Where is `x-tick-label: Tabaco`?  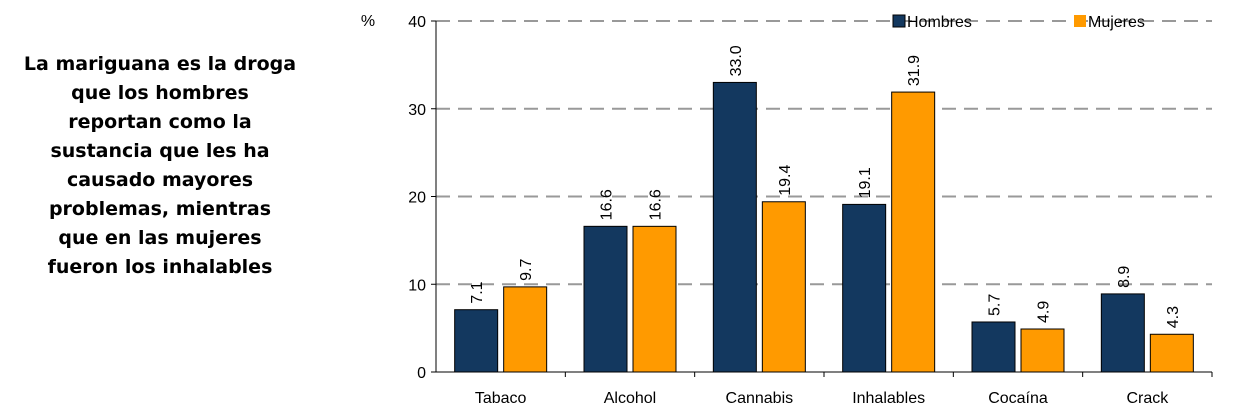 x-tick-label: Tabaco is located at coordinates (501, 398).